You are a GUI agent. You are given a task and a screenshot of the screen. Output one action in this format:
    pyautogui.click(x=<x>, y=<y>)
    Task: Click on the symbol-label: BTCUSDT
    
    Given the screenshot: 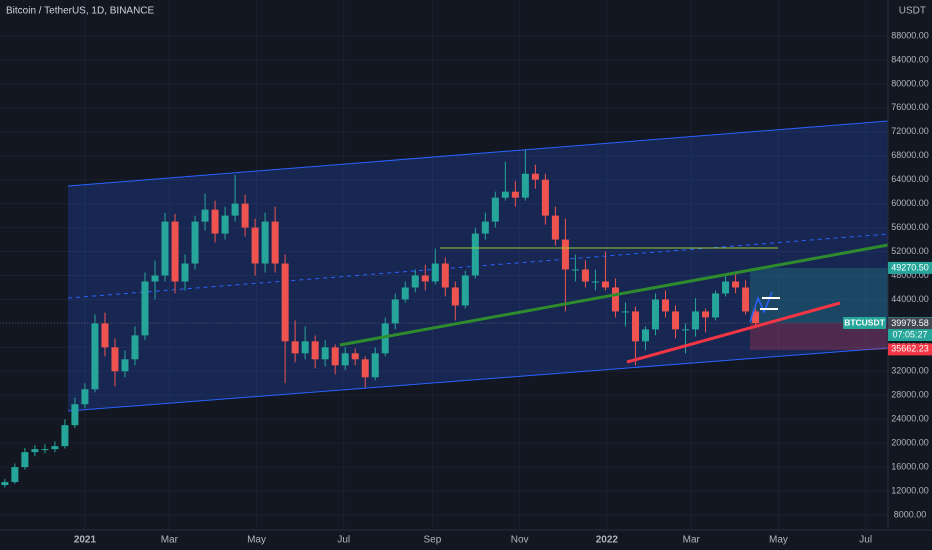 What is the action you would take?
    pyautogui.click(x=864, y=322)
    